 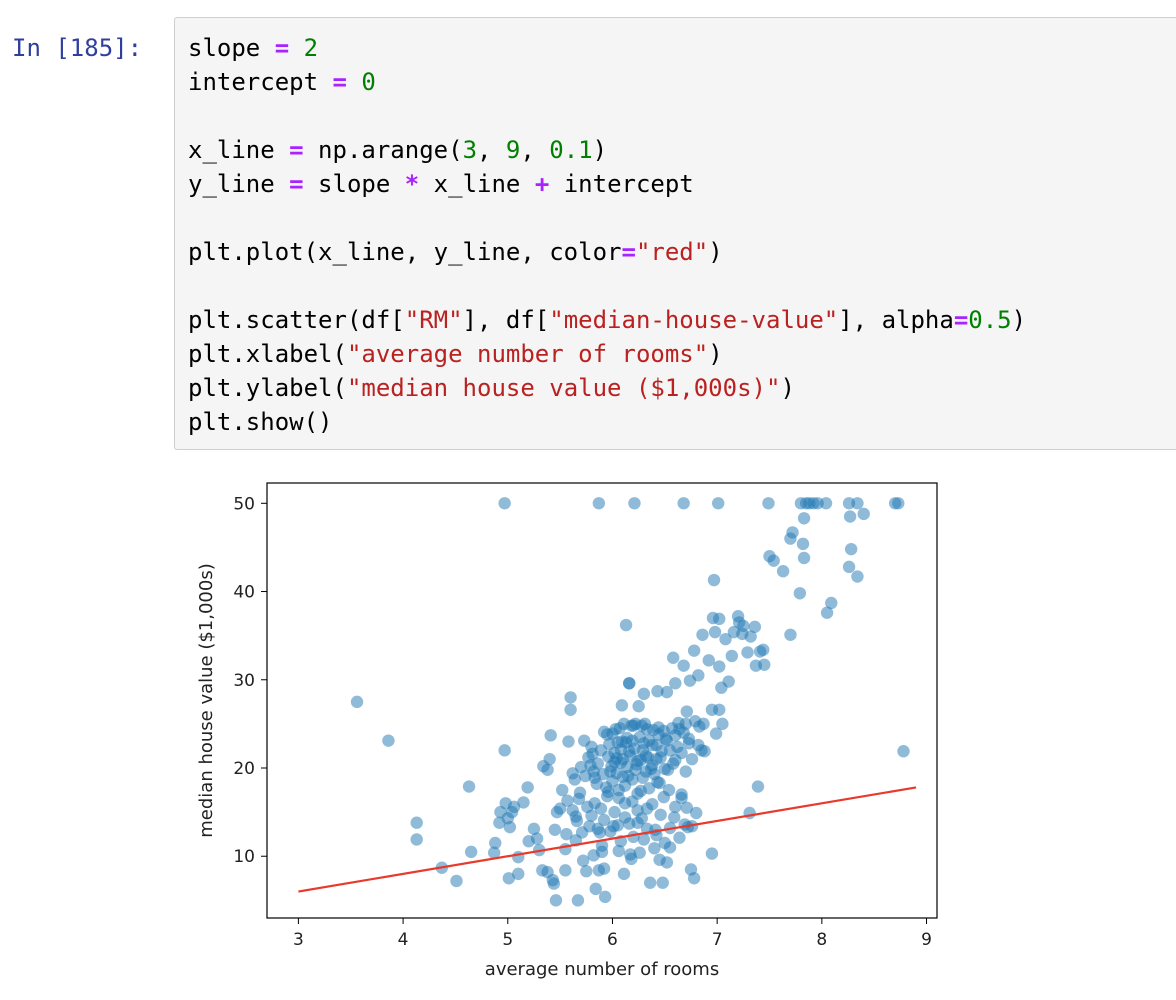 I want to click on fitted-line, so click(x=607, y=839).